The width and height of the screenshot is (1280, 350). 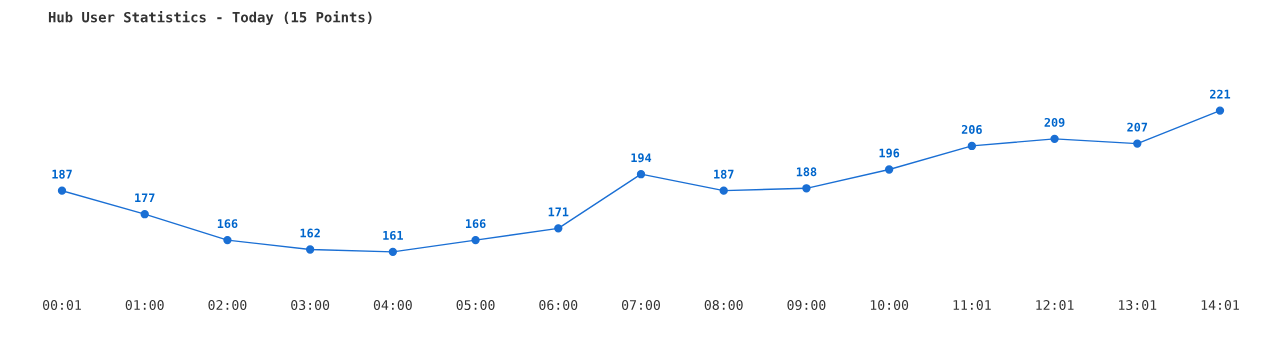 I want to click on x-tick-label: 02:00, so click(x=227, y=305).